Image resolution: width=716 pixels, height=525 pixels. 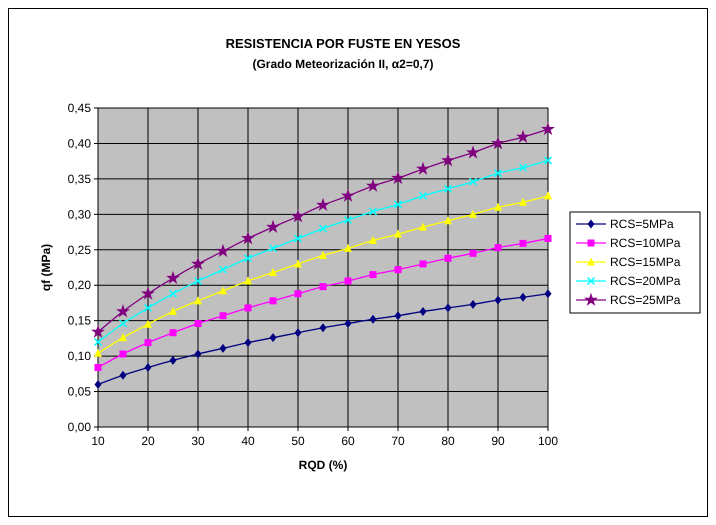 I want to click on y-tick-label: 0,15, so click(x=80, y=321).